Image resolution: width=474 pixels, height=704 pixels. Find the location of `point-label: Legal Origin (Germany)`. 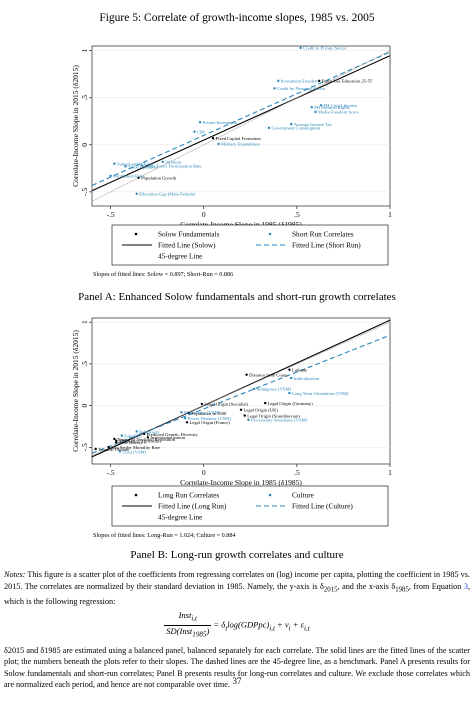

point-label: Legal Origin (Germany) is located at coordinates (290, 403).